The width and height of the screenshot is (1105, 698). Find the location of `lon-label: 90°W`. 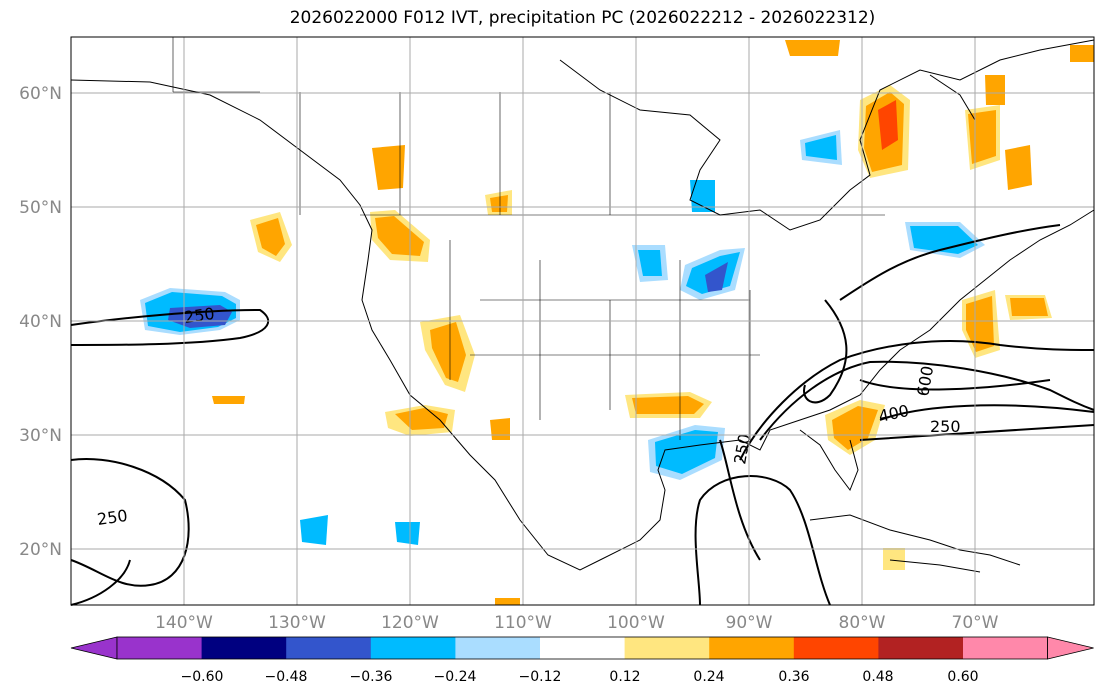

lon-label: 90°W is located at coordinates (749, 623).